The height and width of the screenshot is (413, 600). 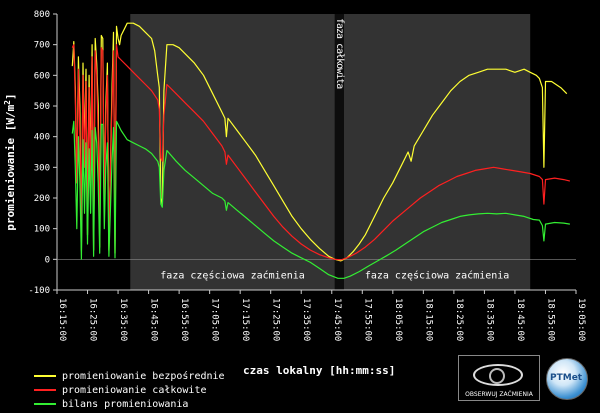 I want to click on phase-band, so click(x=339, y=152).